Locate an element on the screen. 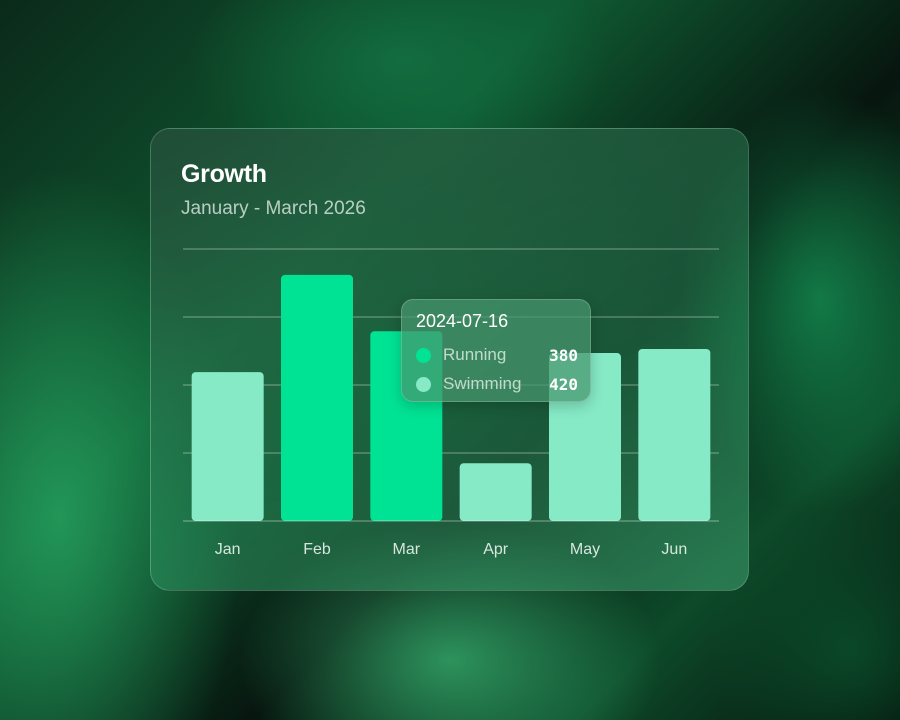 The height and width of the screenshot is (720, 900). tooltip-series-value: 380 is located at coordinates (563, 355).